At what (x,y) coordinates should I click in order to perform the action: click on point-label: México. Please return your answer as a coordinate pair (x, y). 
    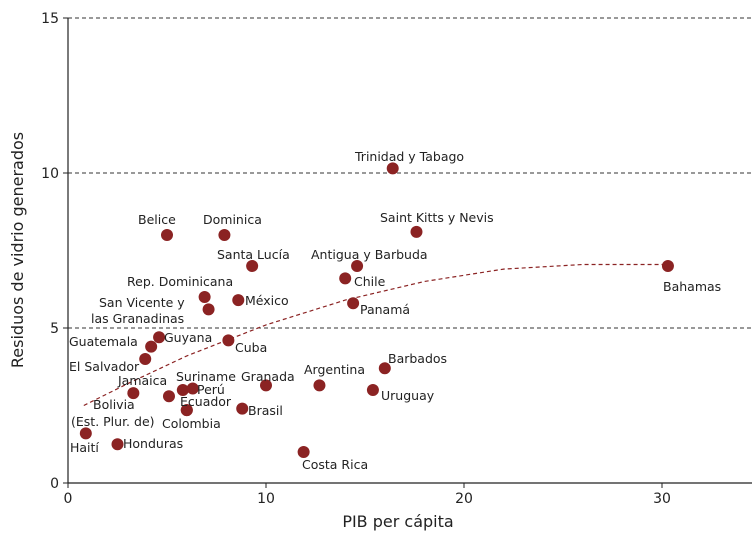
    Looking at the image, I should click on (267, 300).